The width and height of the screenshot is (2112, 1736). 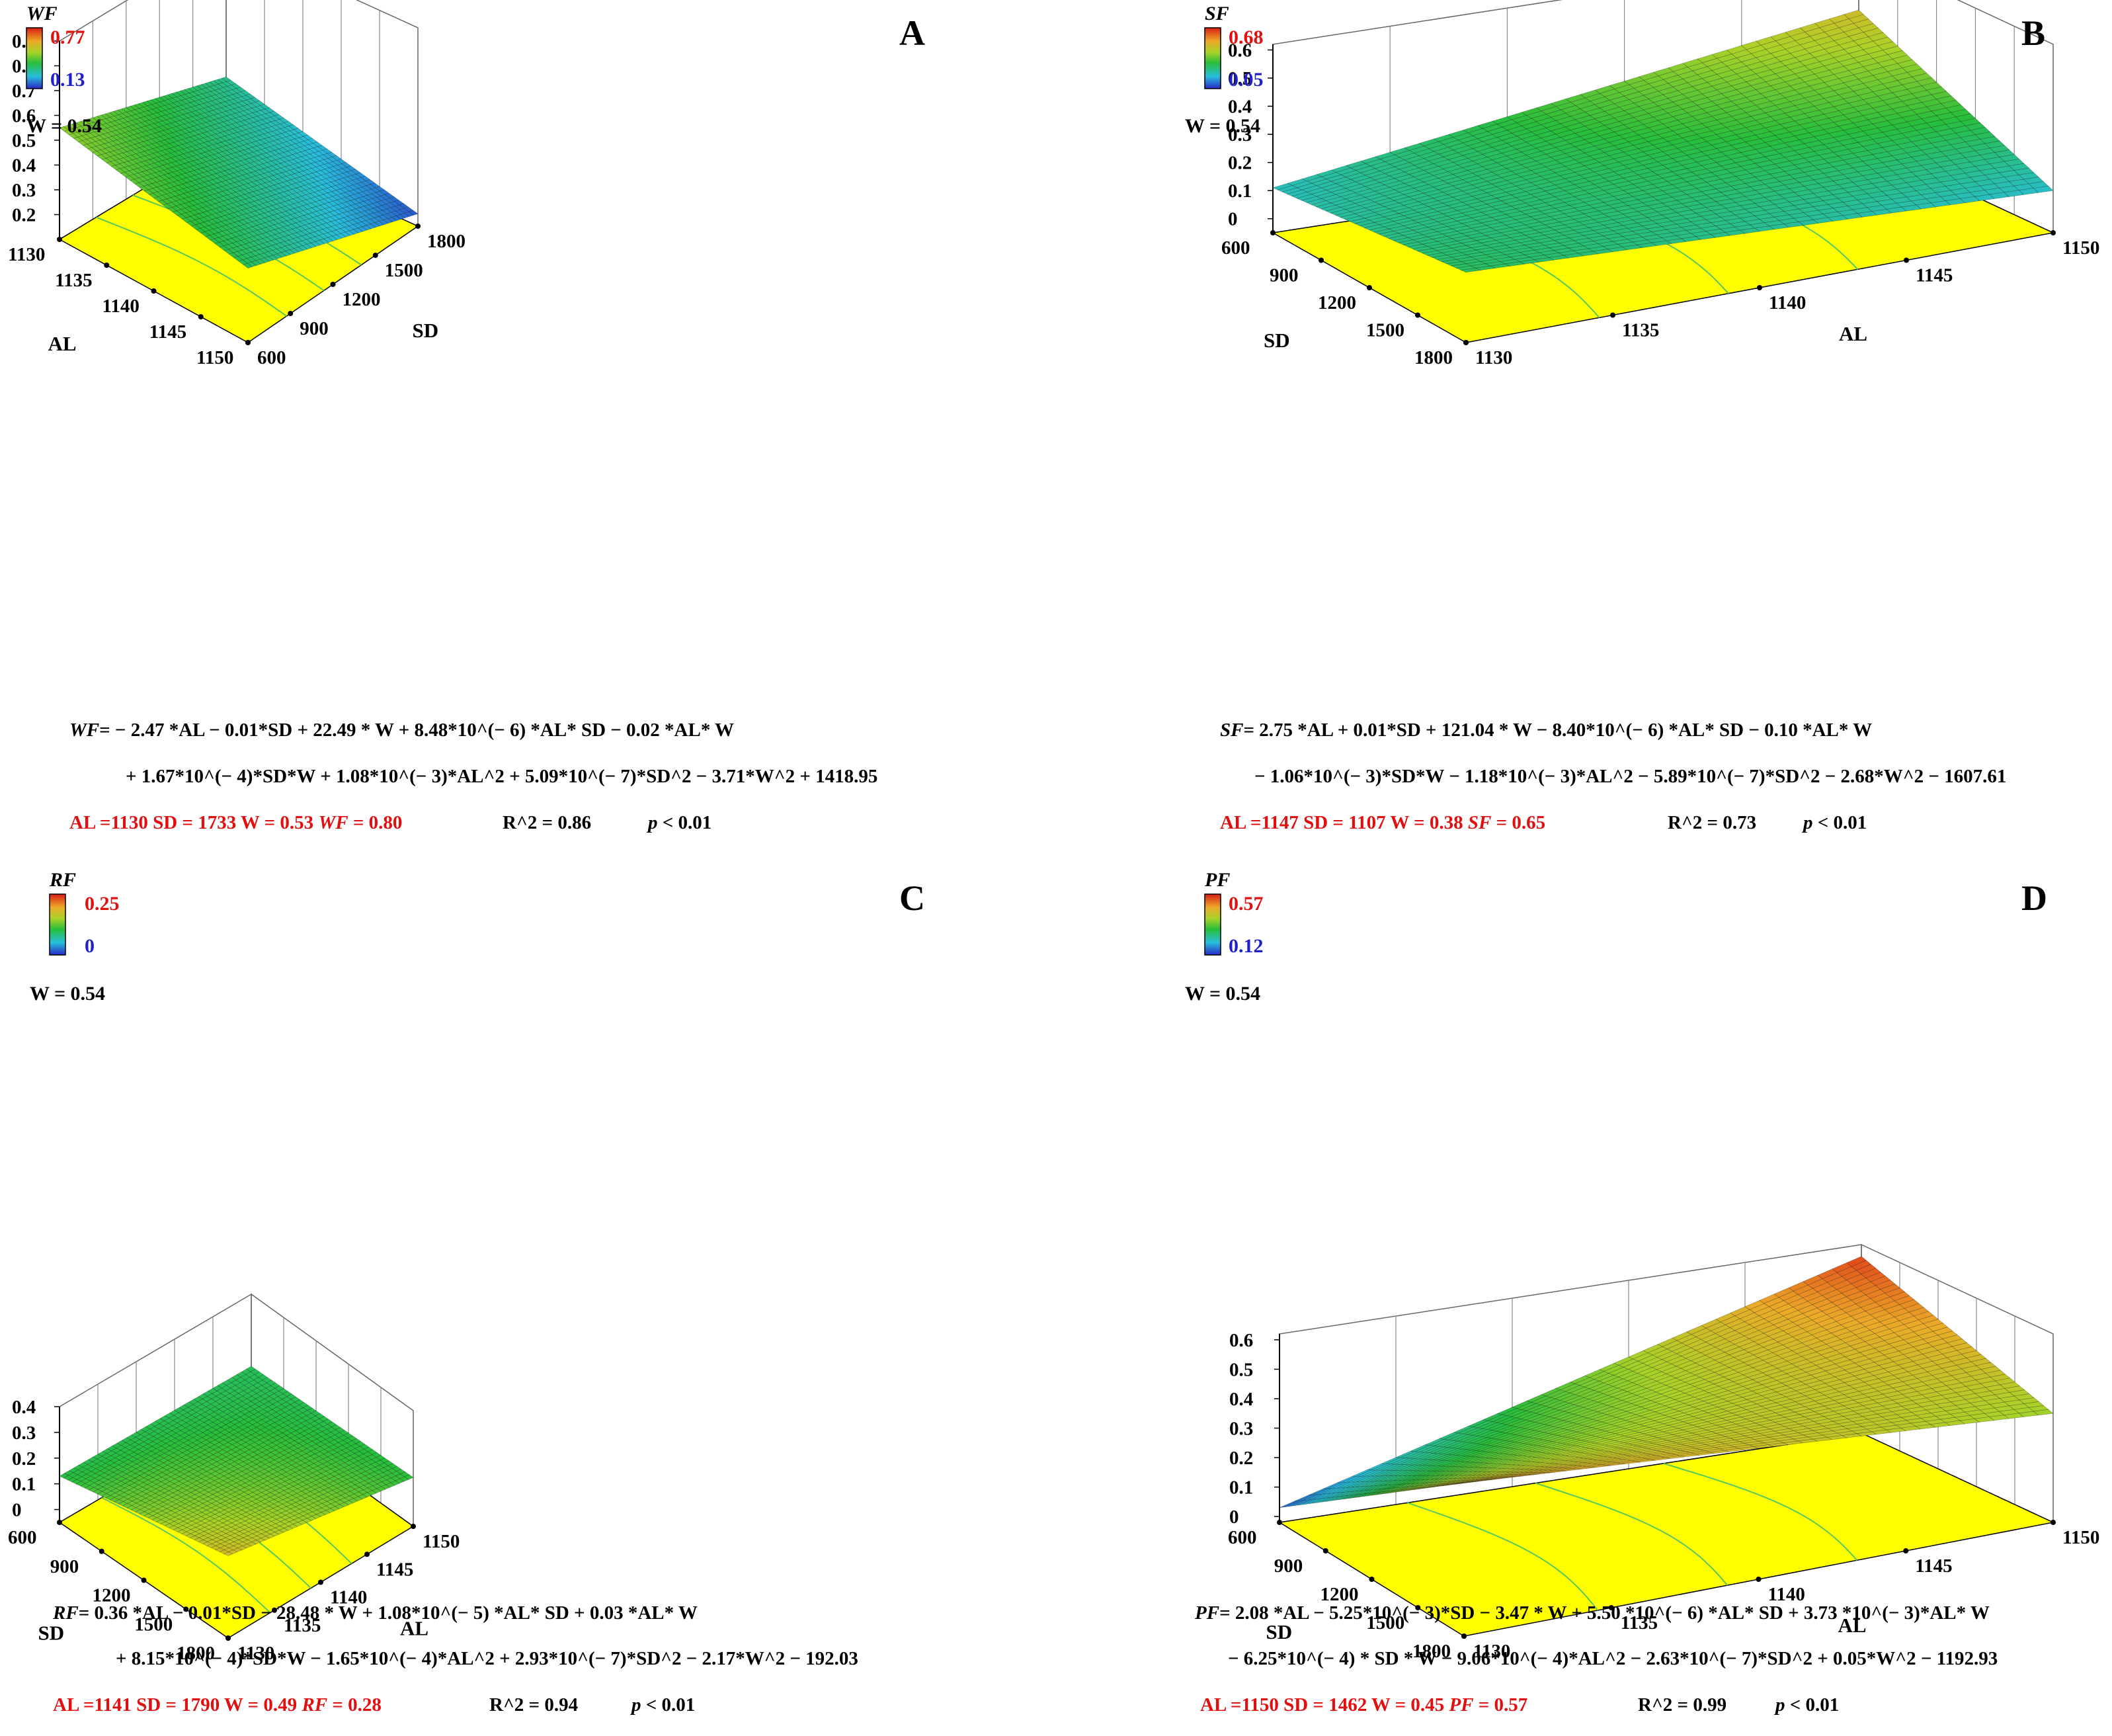 I want to click on colorbar-title: SF, so click(x=1217, y=13).